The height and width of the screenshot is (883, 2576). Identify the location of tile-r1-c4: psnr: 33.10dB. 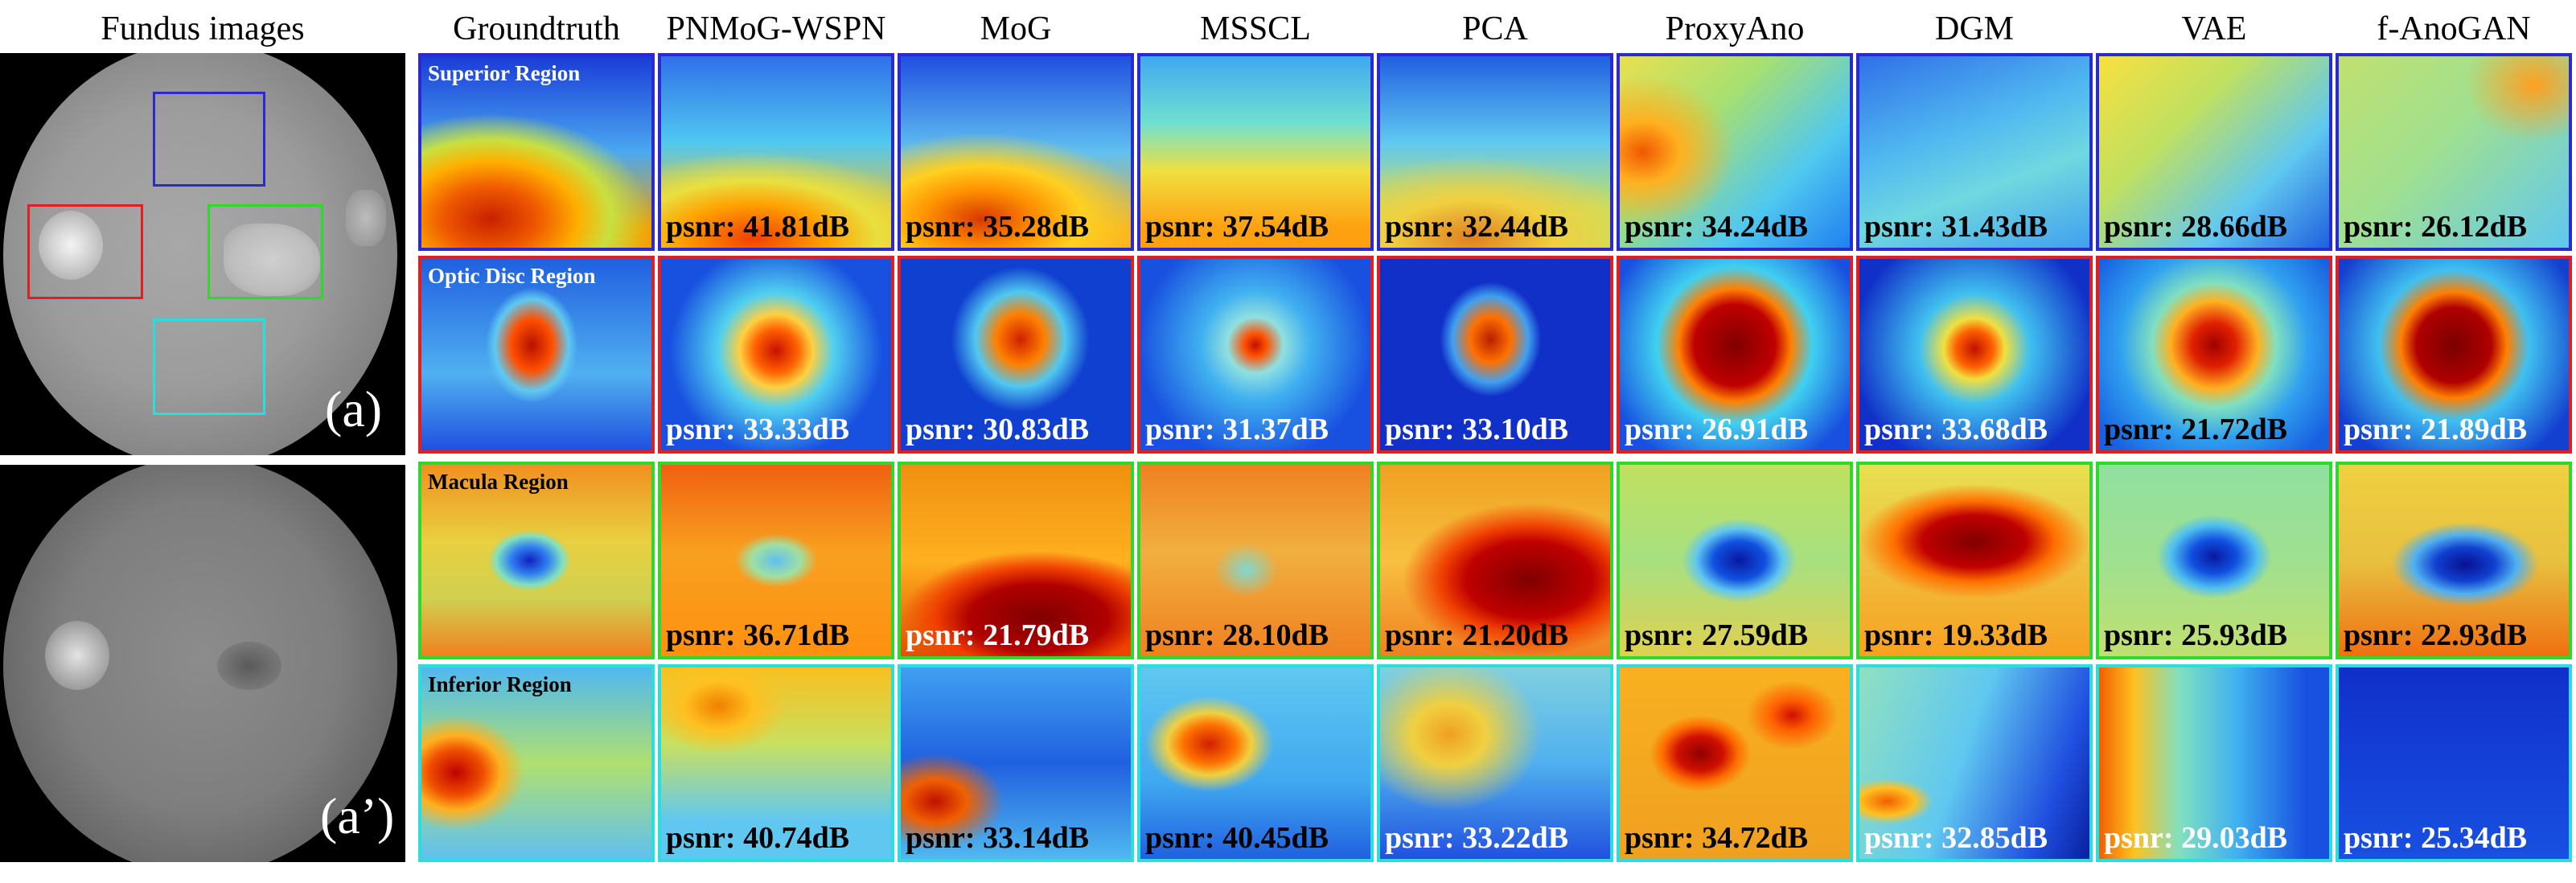
(1495, 355).